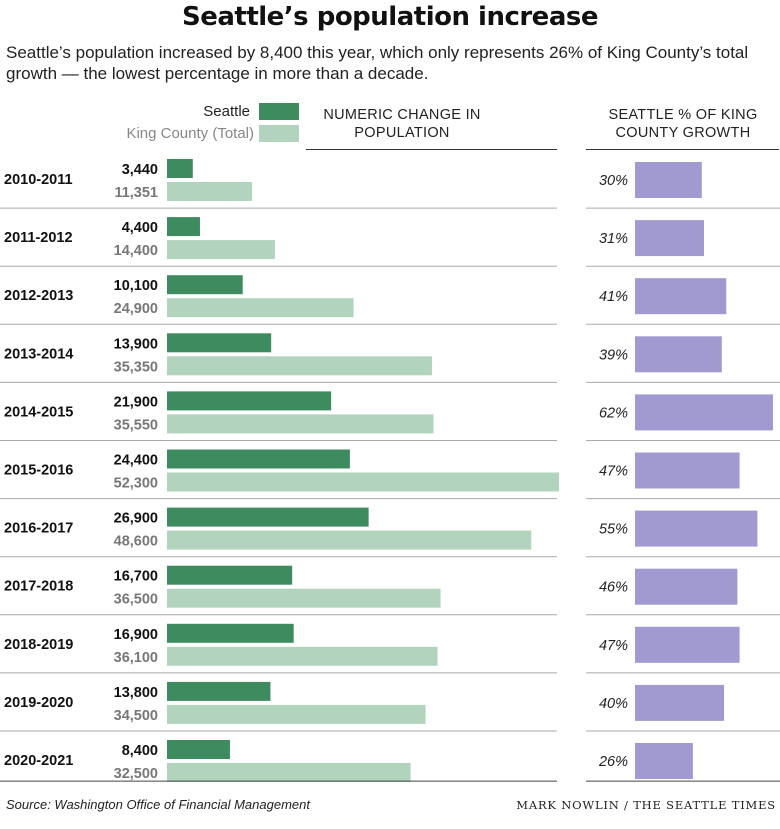 This screenshot has height=829, width=780. Describe the element at coordinates (136, 716) in the screenshot. I see `data-label-king-county: 34,500` at that location.